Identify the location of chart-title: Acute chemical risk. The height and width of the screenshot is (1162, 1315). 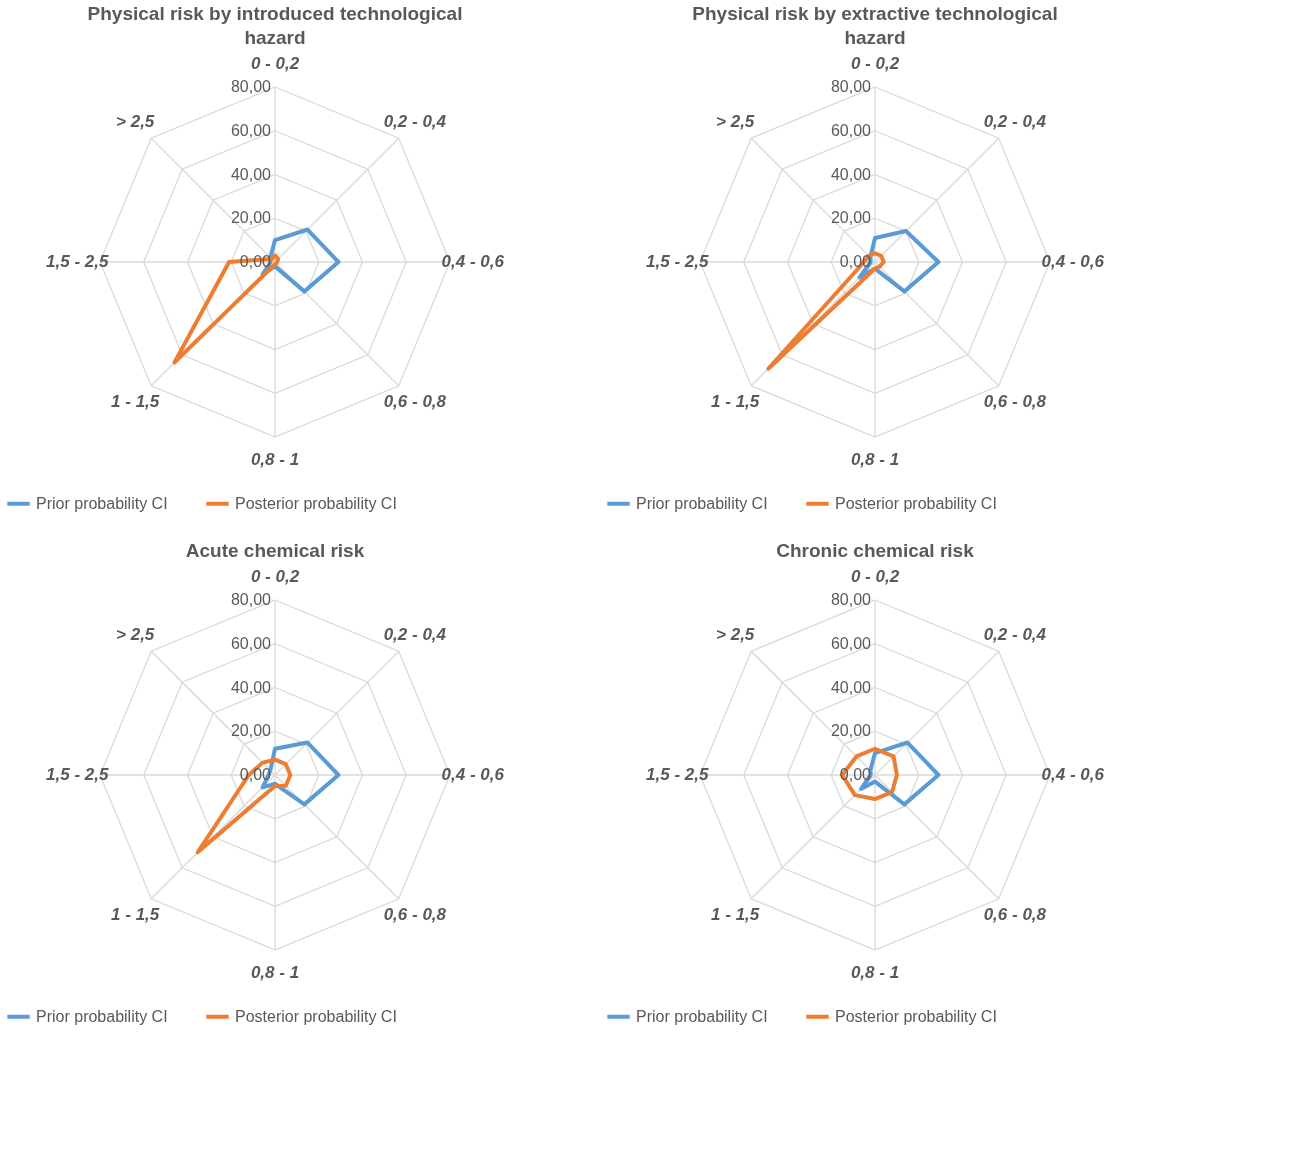
(275, 550).